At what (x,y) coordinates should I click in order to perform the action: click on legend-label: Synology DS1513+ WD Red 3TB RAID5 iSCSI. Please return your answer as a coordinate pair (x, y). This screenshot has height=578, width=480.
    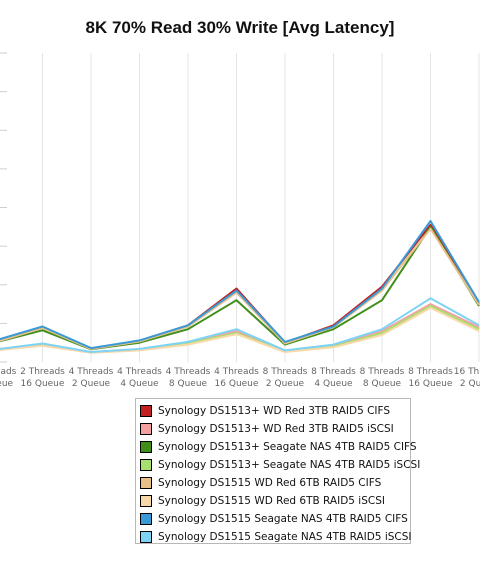
    Looking at the image, I should click on (276, 429).